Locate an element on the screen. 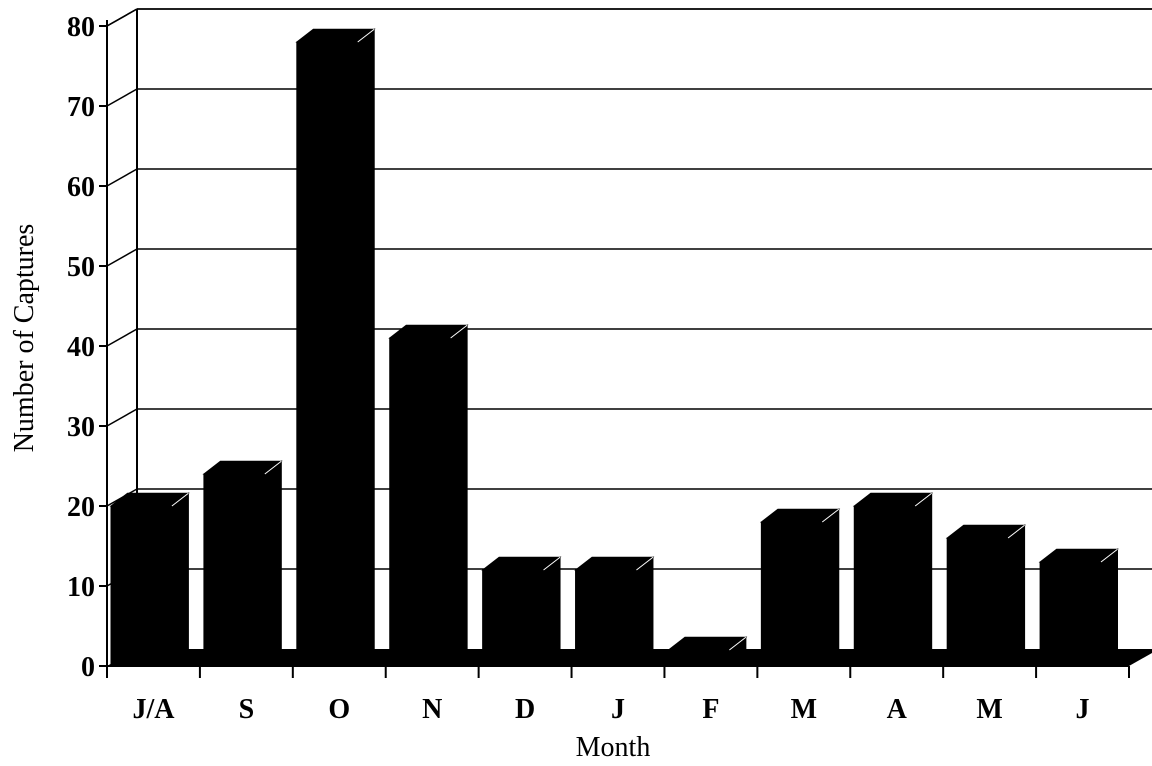  x-tick-label: J/A is located at coordinates (153, 709).